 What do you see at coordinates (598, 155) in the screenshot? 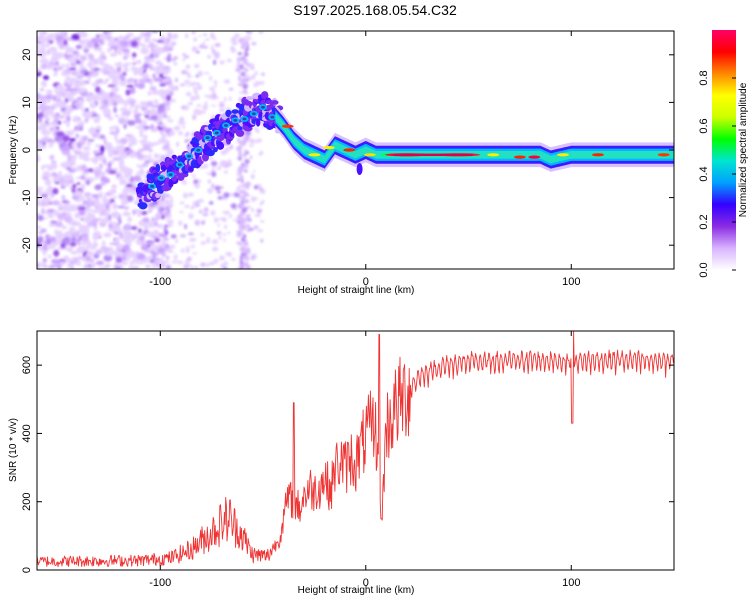
I see `ridge-peak` at bounding box center [598, 155].